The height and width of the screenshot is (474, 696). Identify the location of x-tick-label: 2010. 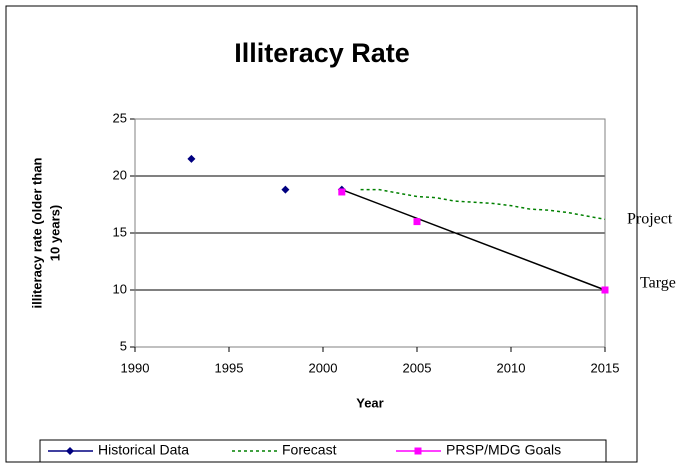
(511, 367).